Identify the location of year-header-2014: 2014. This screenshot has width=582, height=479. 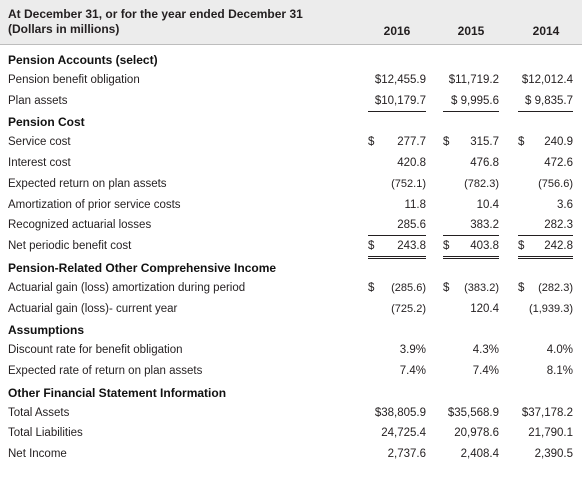
(546, 31).